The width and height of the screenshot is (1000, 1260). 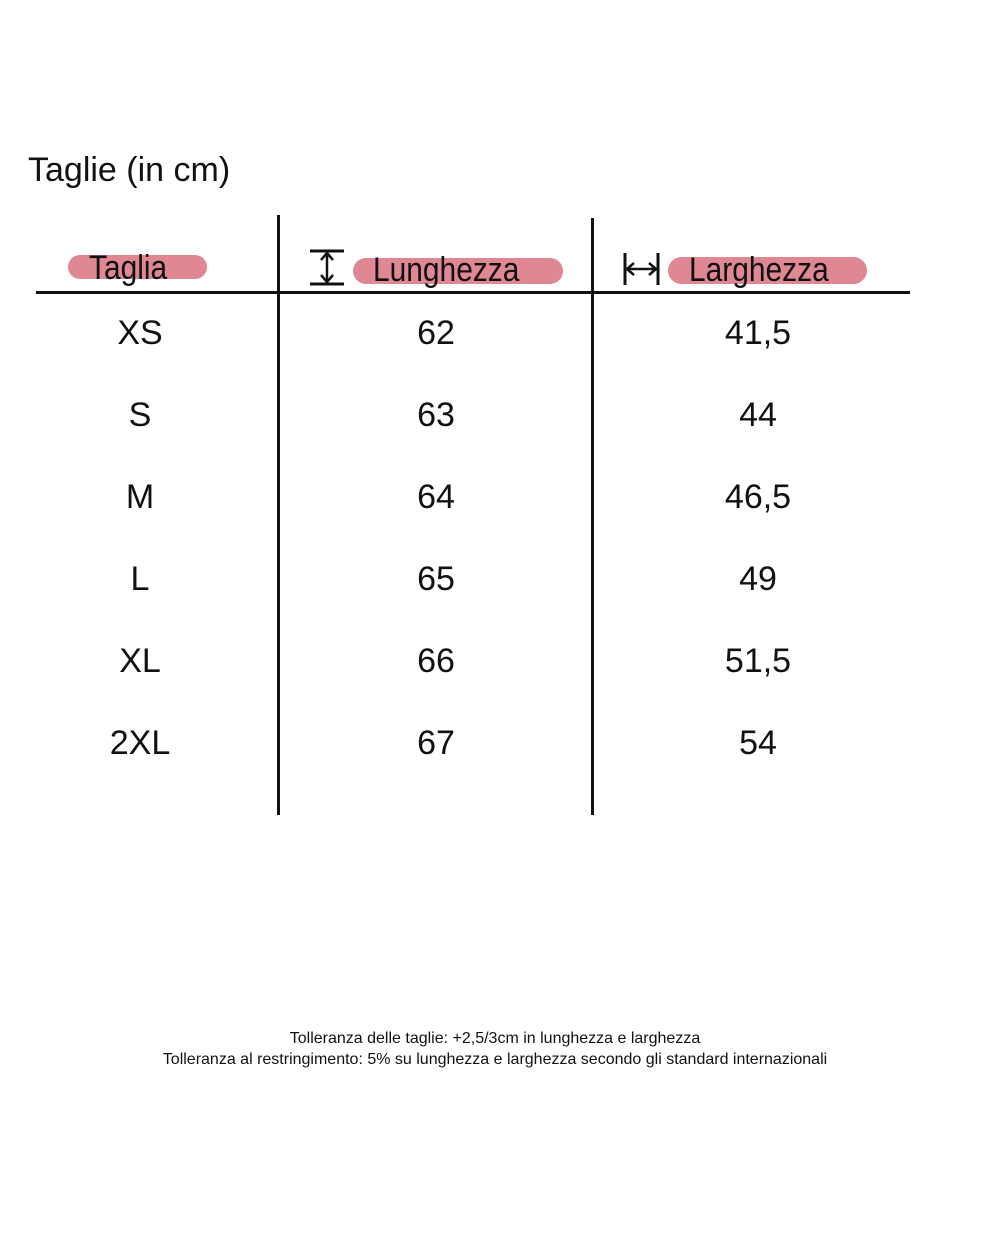 I want to click on size-cell: XL, so click(x=140, y=661).